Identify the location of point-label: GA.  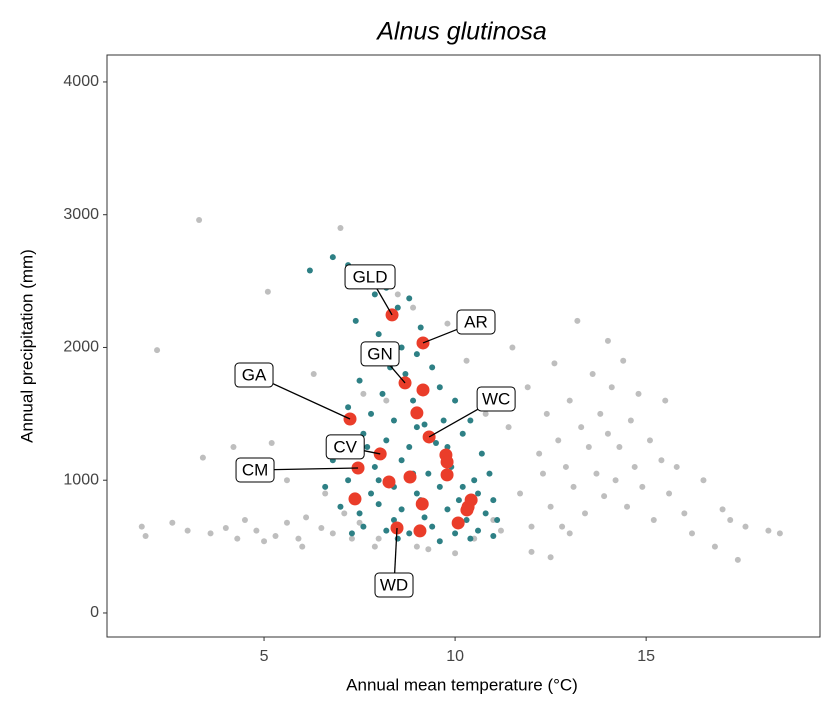
(254, 374).